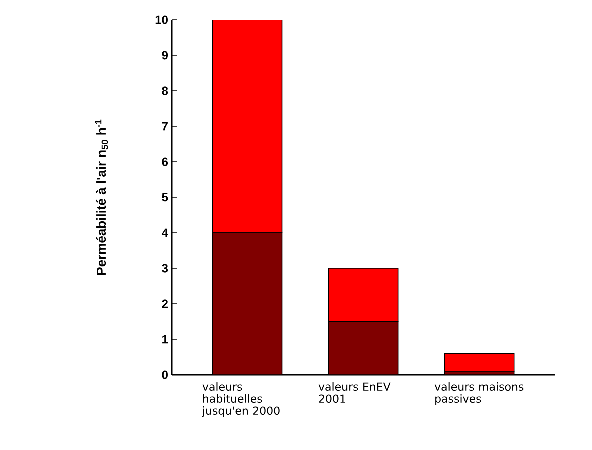 This screenshot has width=592, height=450. What do you see at coordinates (165, 55) in the screenshot?
I see `y-tick-label: 9` at bounding box center [165, 55].